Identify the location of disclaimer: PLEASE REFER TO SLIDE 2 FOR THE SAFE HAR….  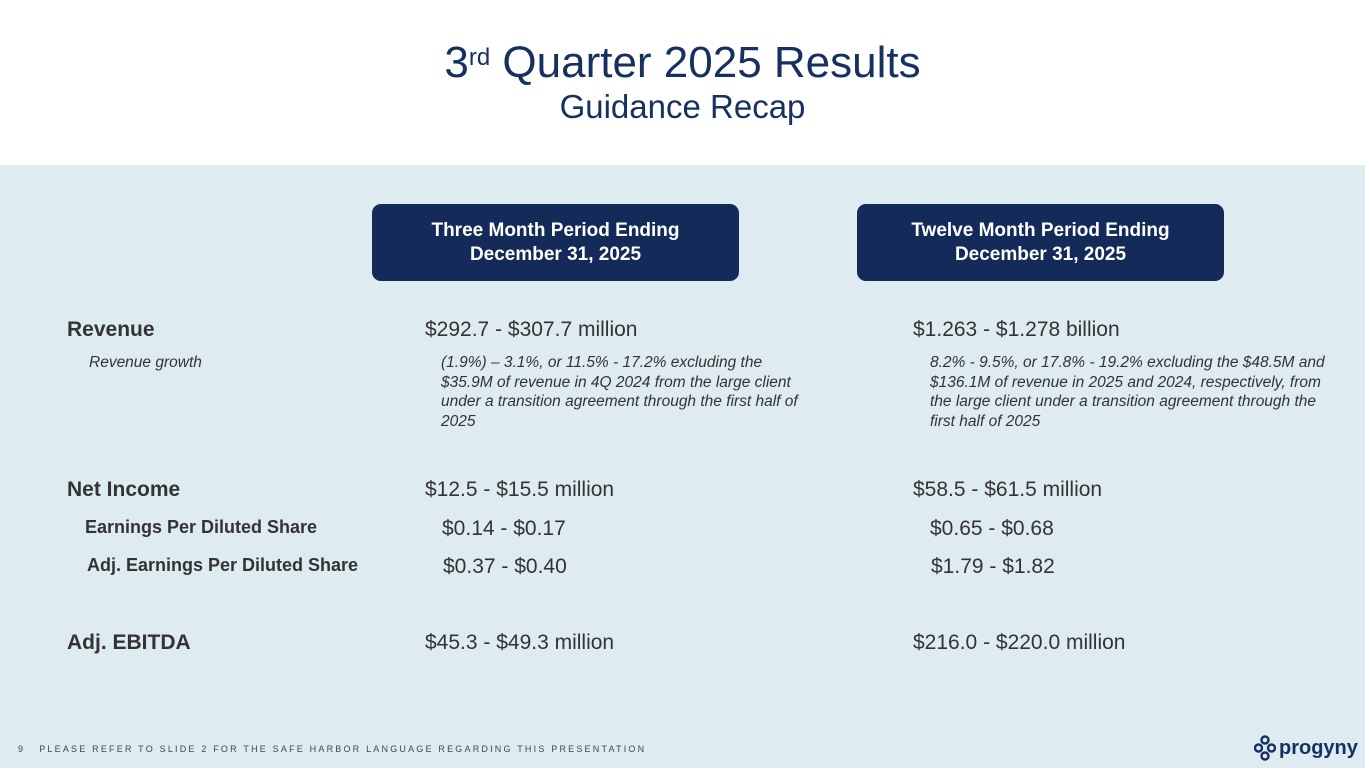
(343, 749).